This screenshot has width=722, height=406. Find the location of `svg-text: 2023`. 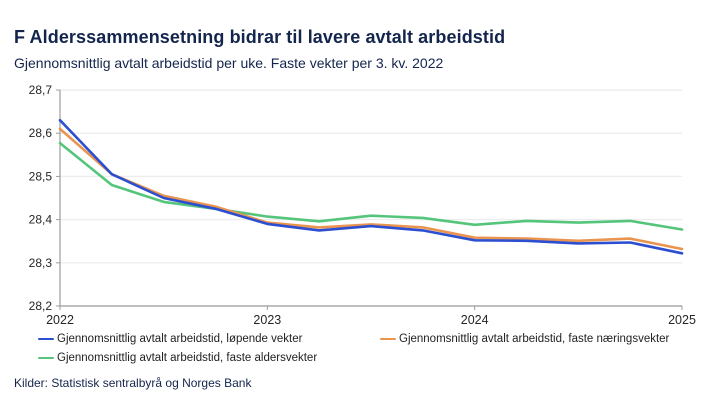

svg-text: 2023 is located at coordinates (267, 320).